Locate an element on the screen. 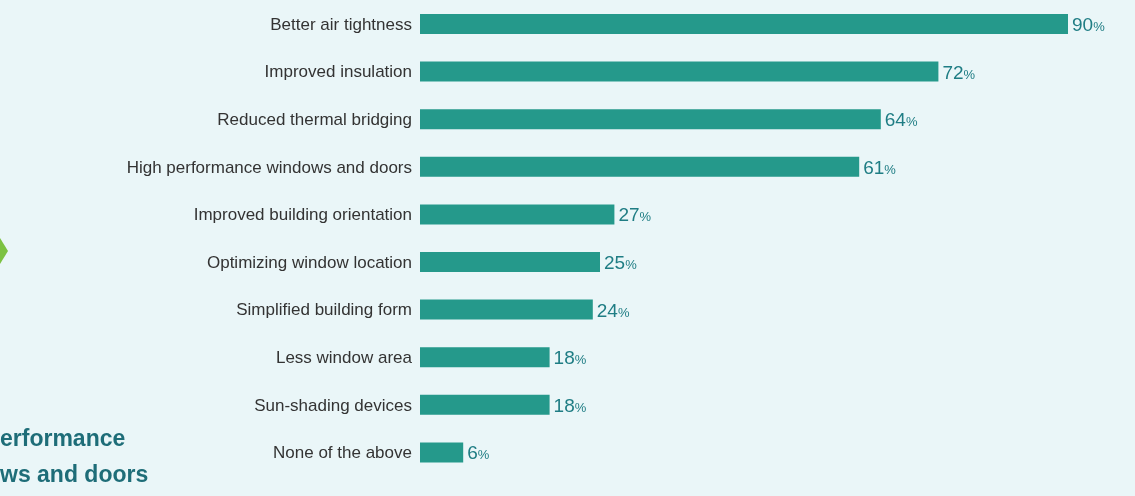  data-label: 72% is located at coordinates (959, 72).